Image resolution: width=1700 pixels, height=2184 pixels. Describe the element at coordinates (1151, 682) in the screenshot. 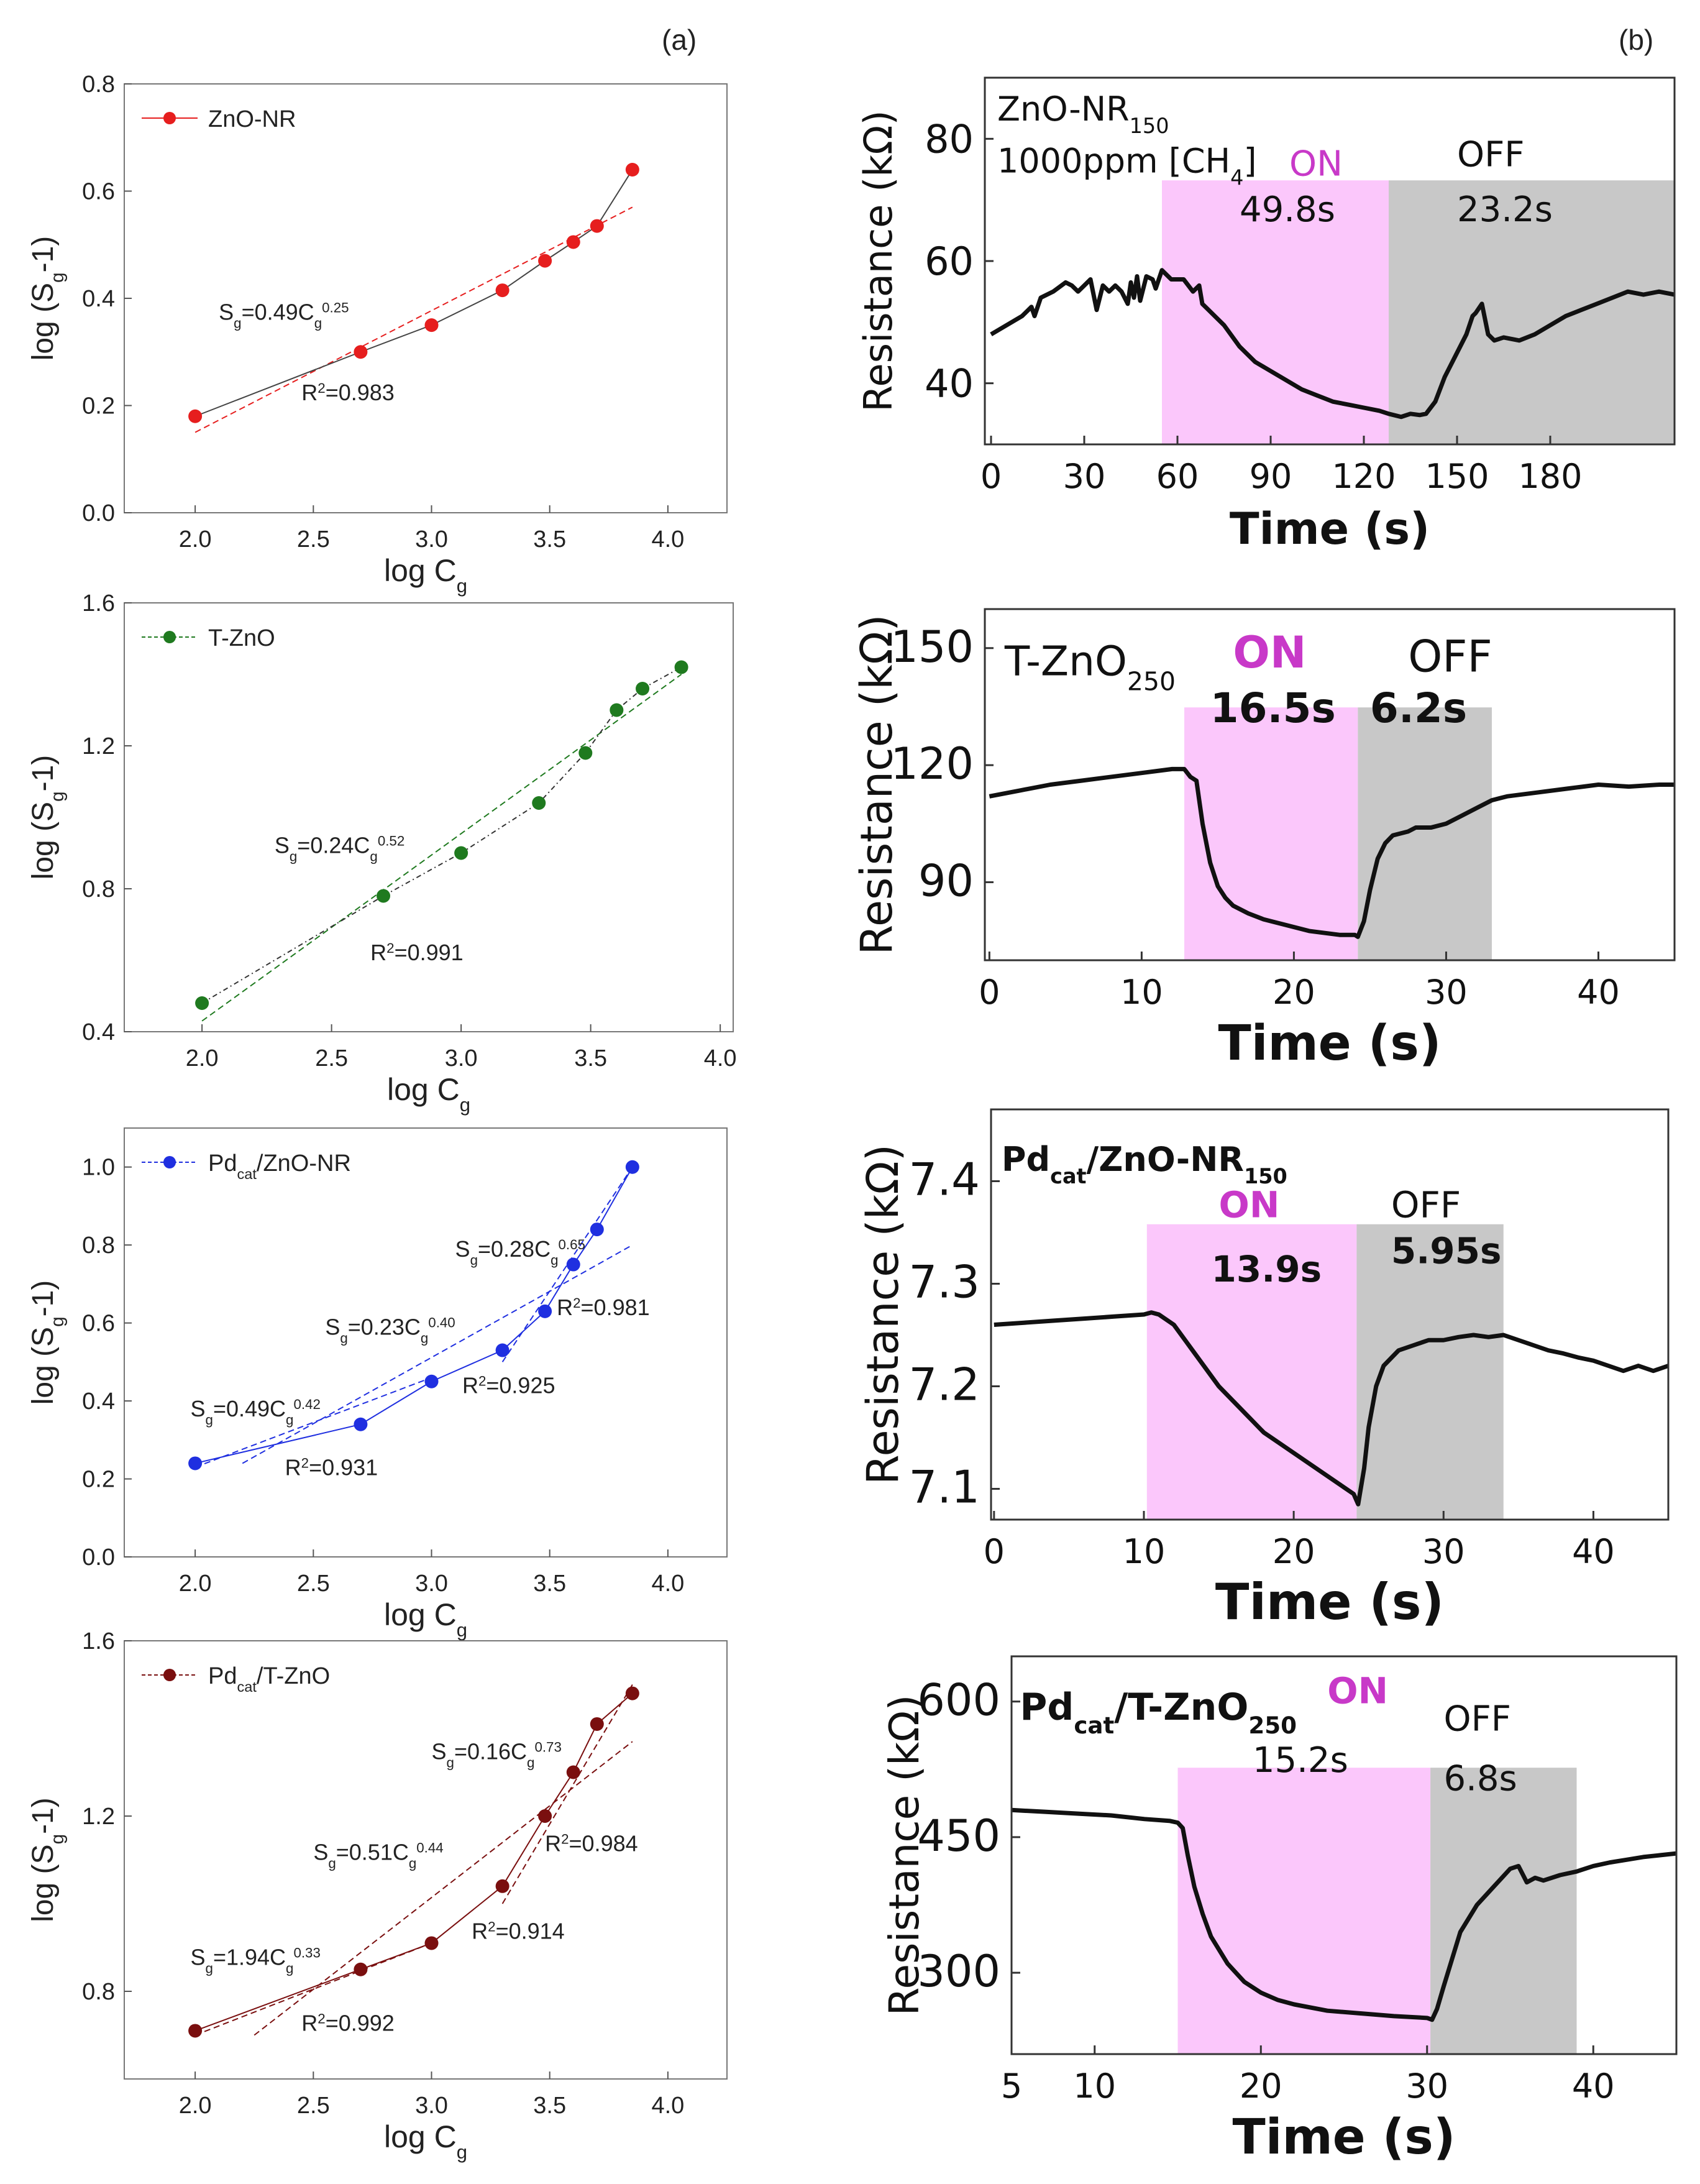

I see `panel-annotation-part: 250` at that location.